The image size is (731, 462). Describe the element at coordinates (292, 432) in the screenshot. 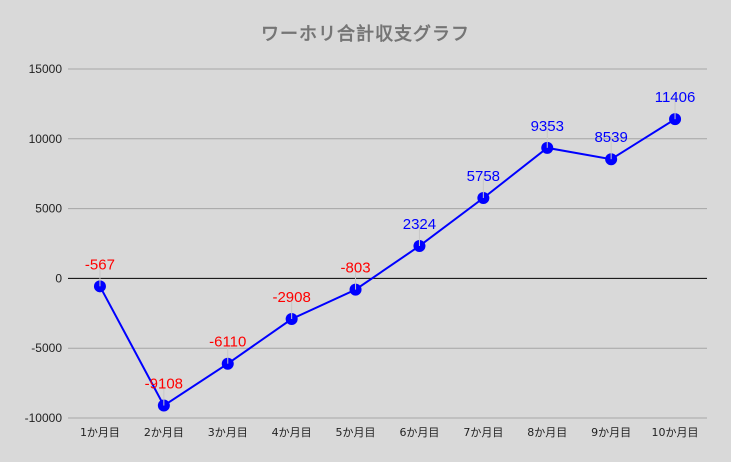

I see `x-tick-label: 4か月目` at that location.